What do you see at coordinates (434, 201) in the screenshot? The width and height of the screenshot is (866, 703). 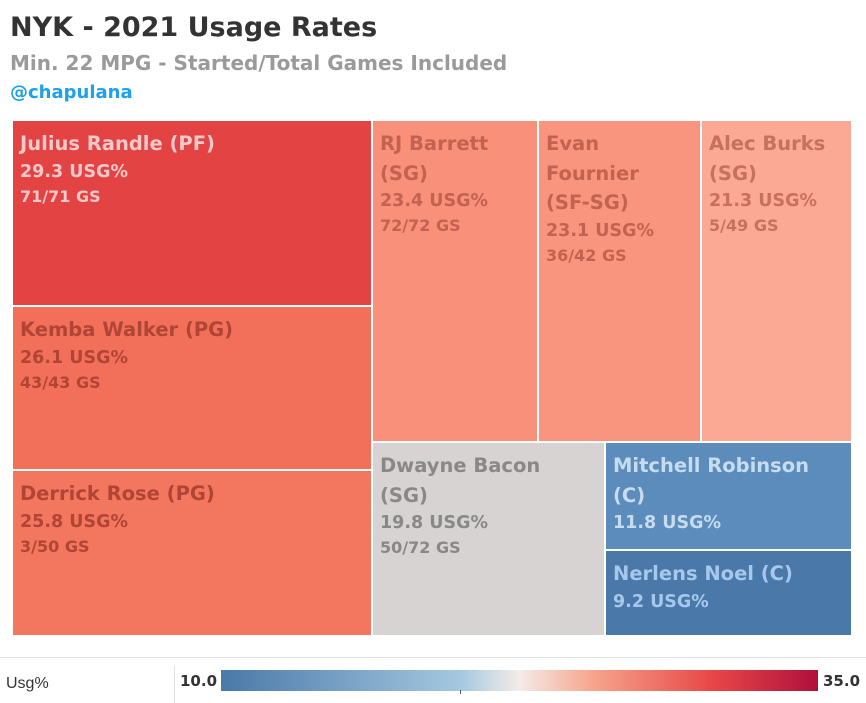 I see `tile-usage-rate: 23.4 USG%` at bounding box center [434, 201].